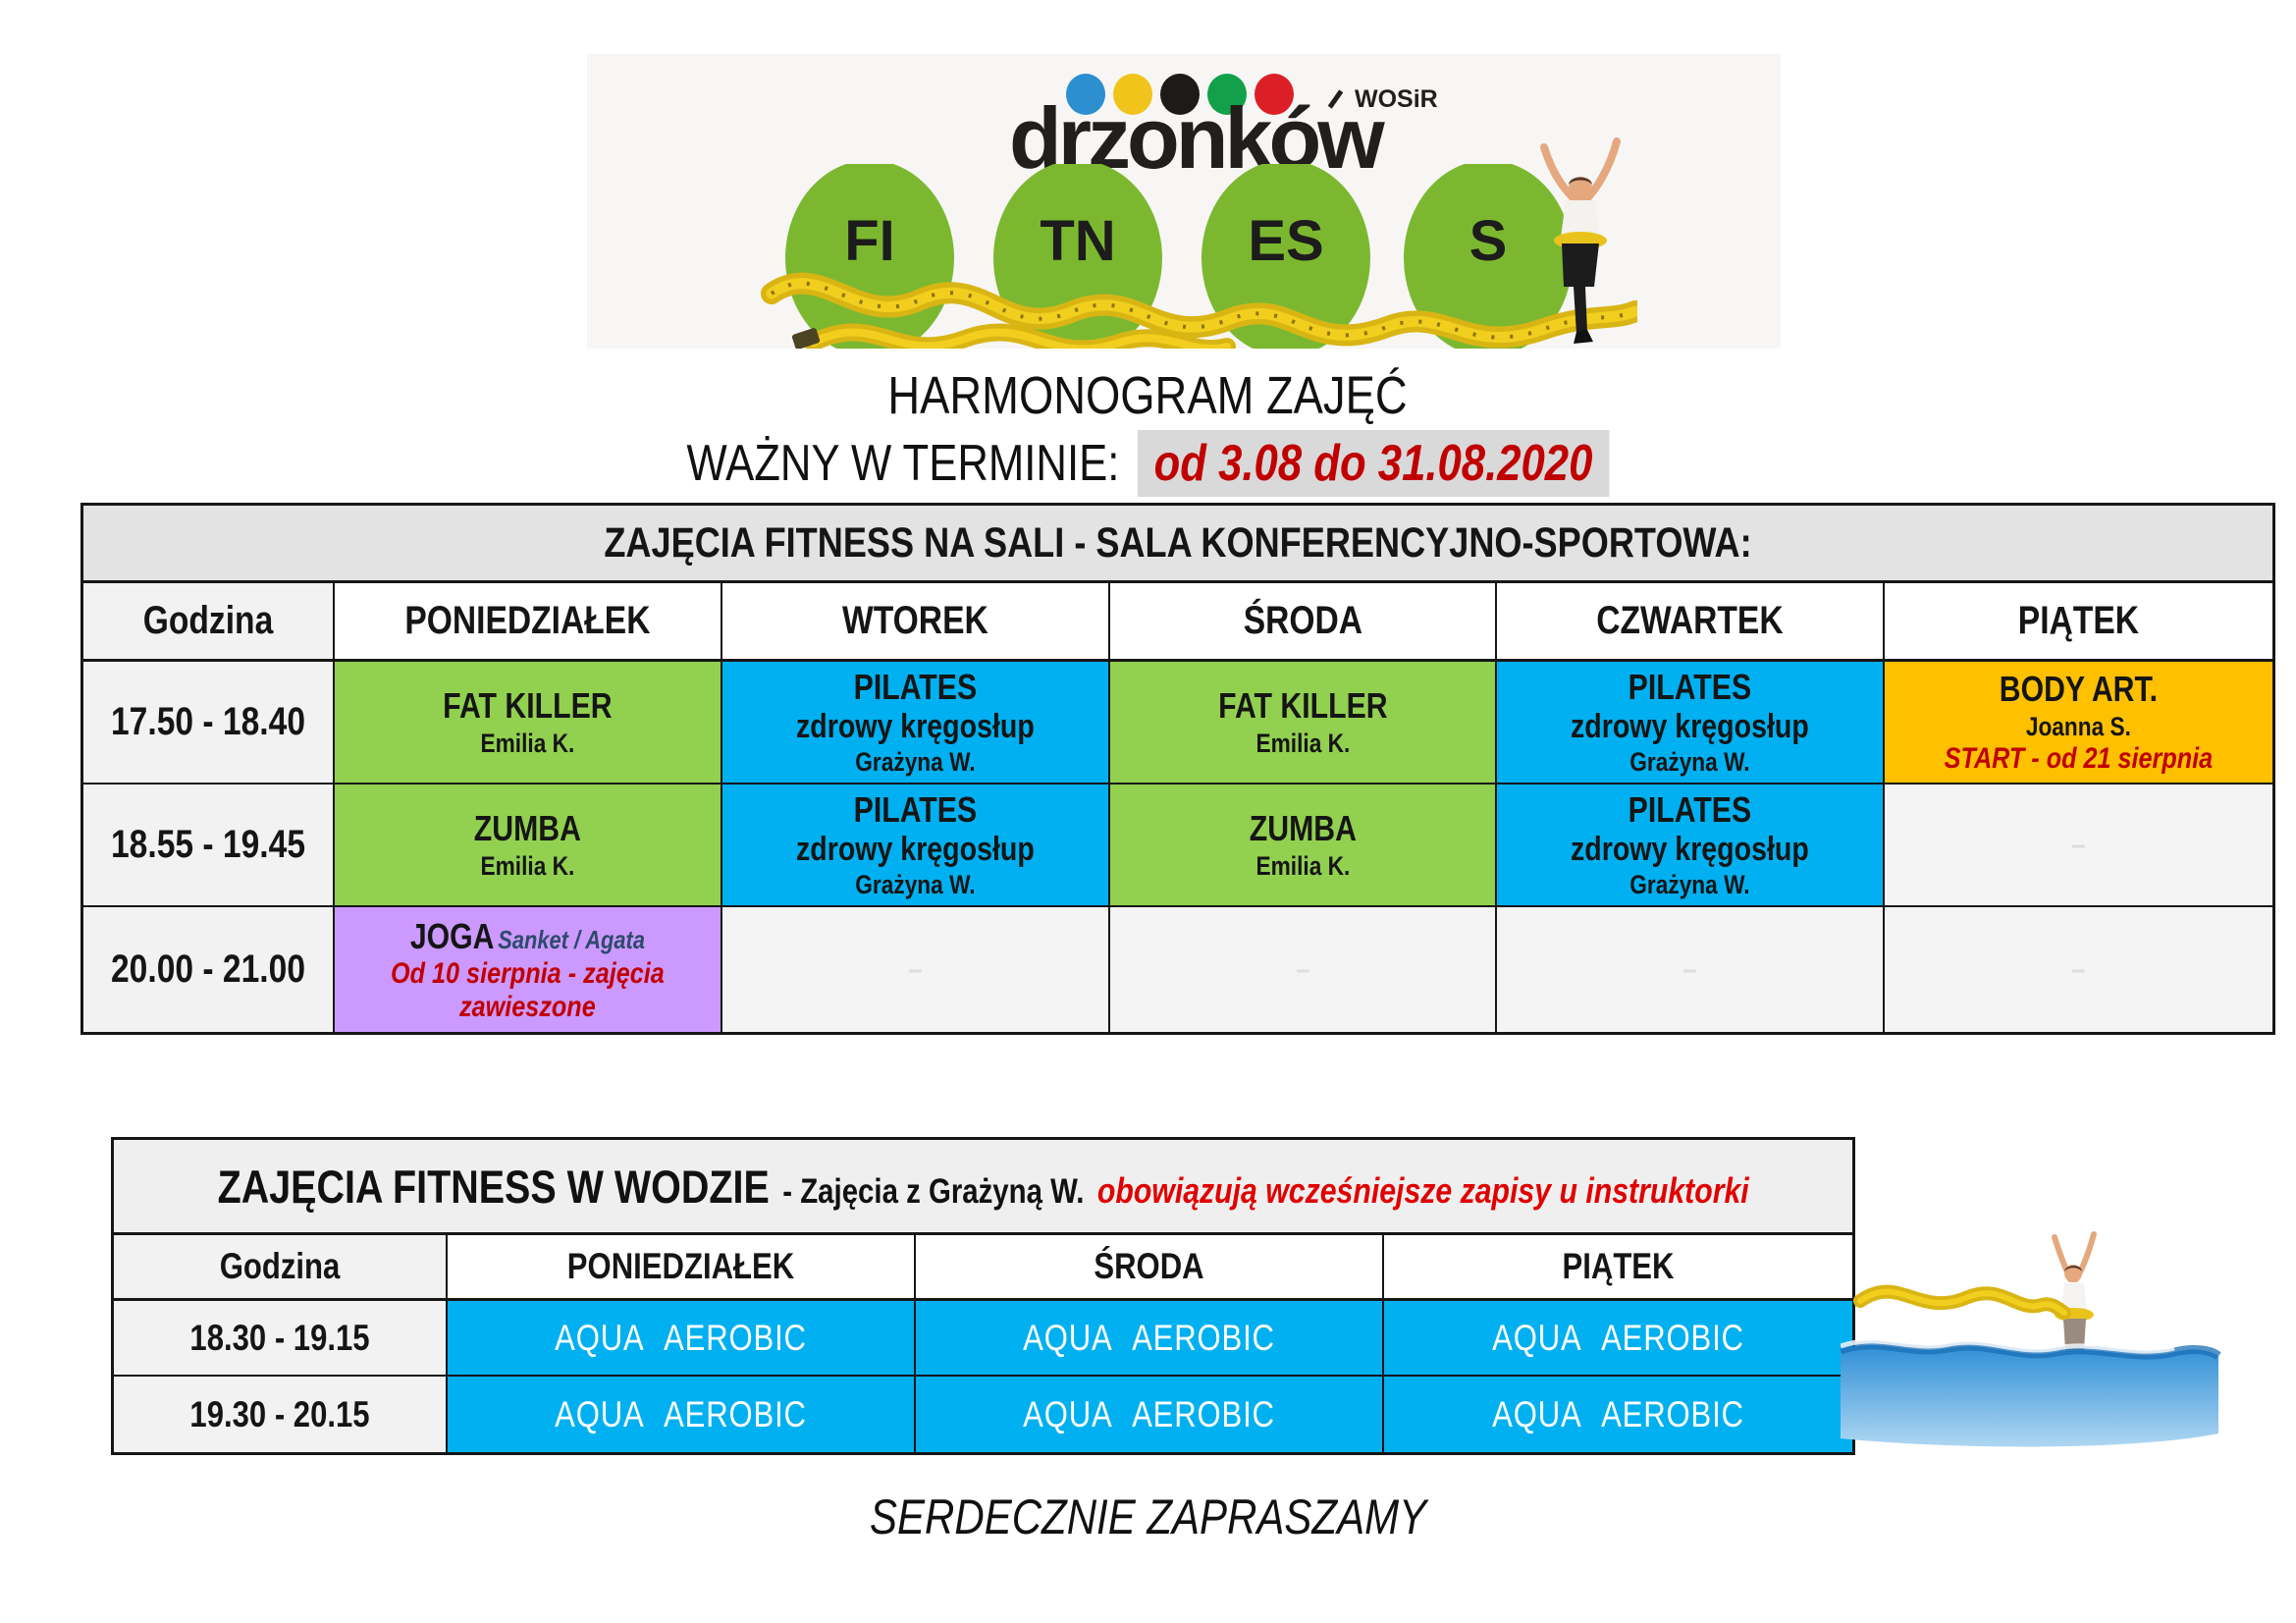  Describe the element at coordinates (1150, 1339) in the screenshot. I see `cell-aqua-r1-wednesday: AQUA AEROBIC` at that location.